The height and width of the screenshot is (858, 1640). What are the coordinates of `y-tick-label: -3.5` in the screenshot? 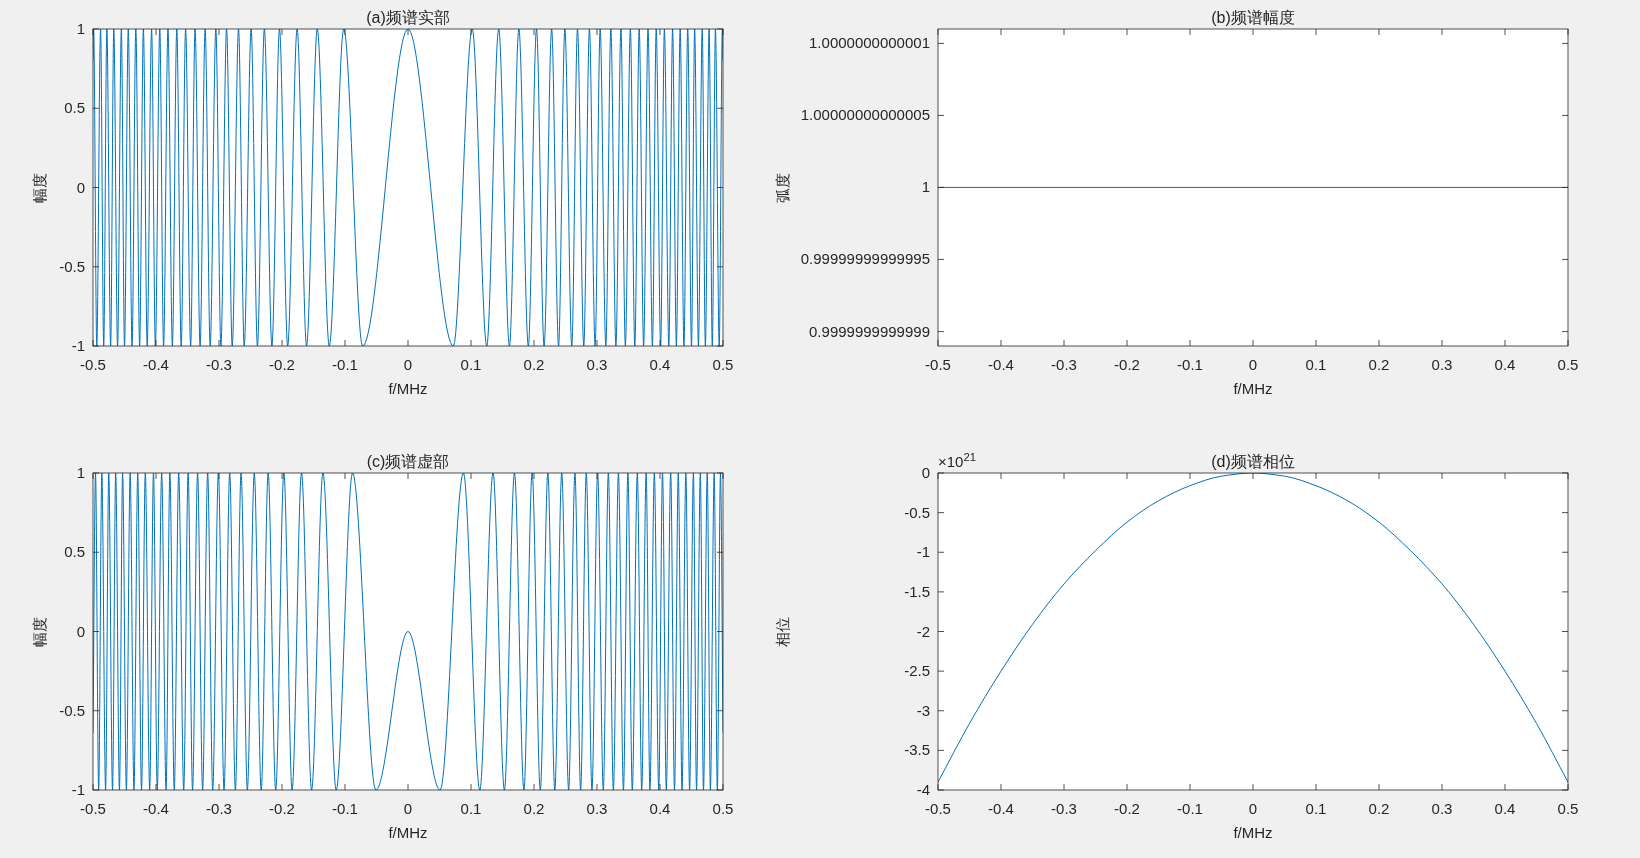 It's located at (917, 750).